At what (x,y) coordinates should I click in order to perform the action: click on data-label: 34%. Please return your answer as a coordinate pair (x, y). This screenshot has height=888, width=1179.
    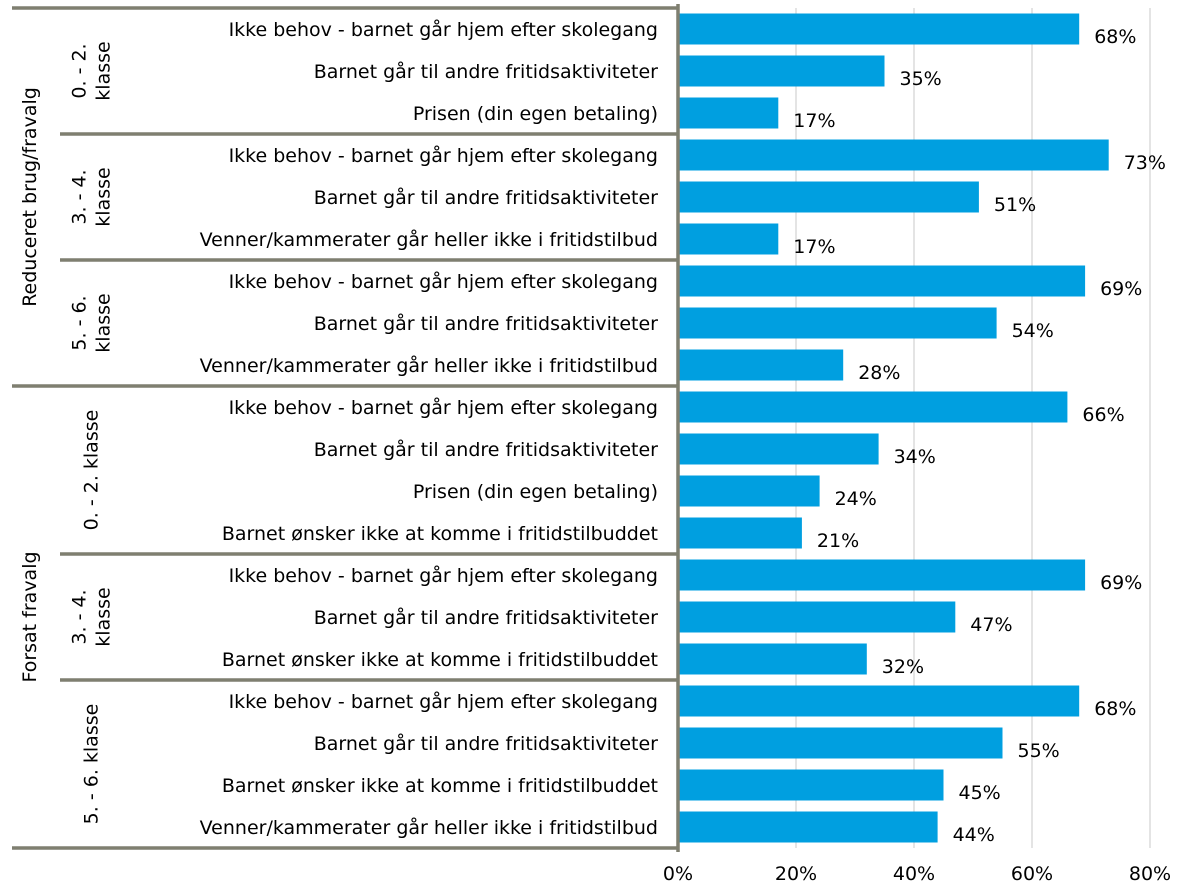
    Looking at the image, I should click on (915, 457).